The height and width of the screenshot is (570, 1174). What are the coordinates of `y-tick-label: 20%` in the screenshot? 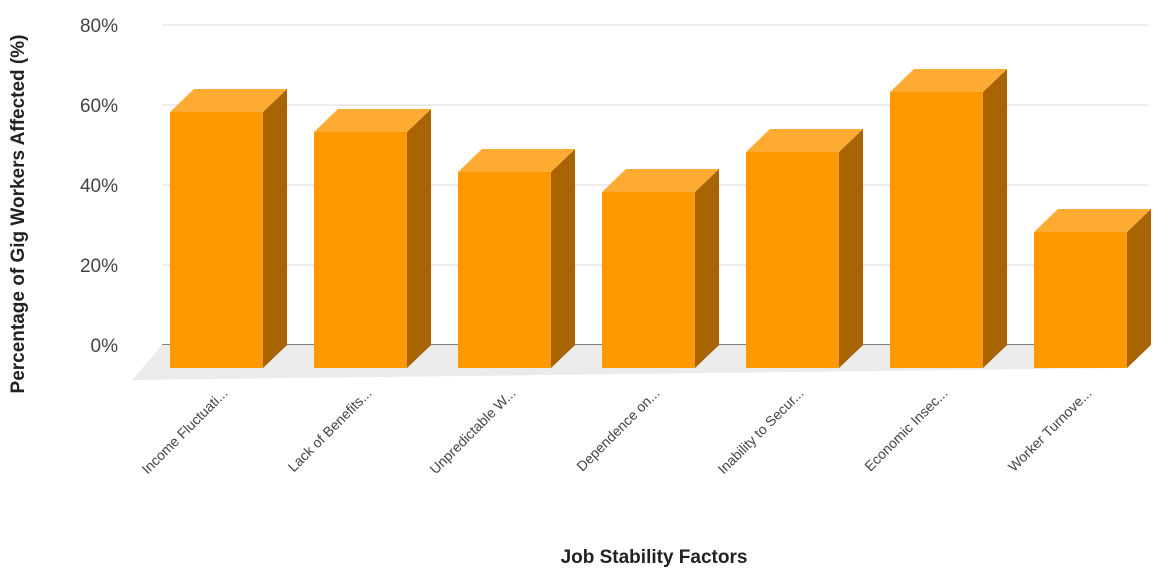 It's located at (99, 266).